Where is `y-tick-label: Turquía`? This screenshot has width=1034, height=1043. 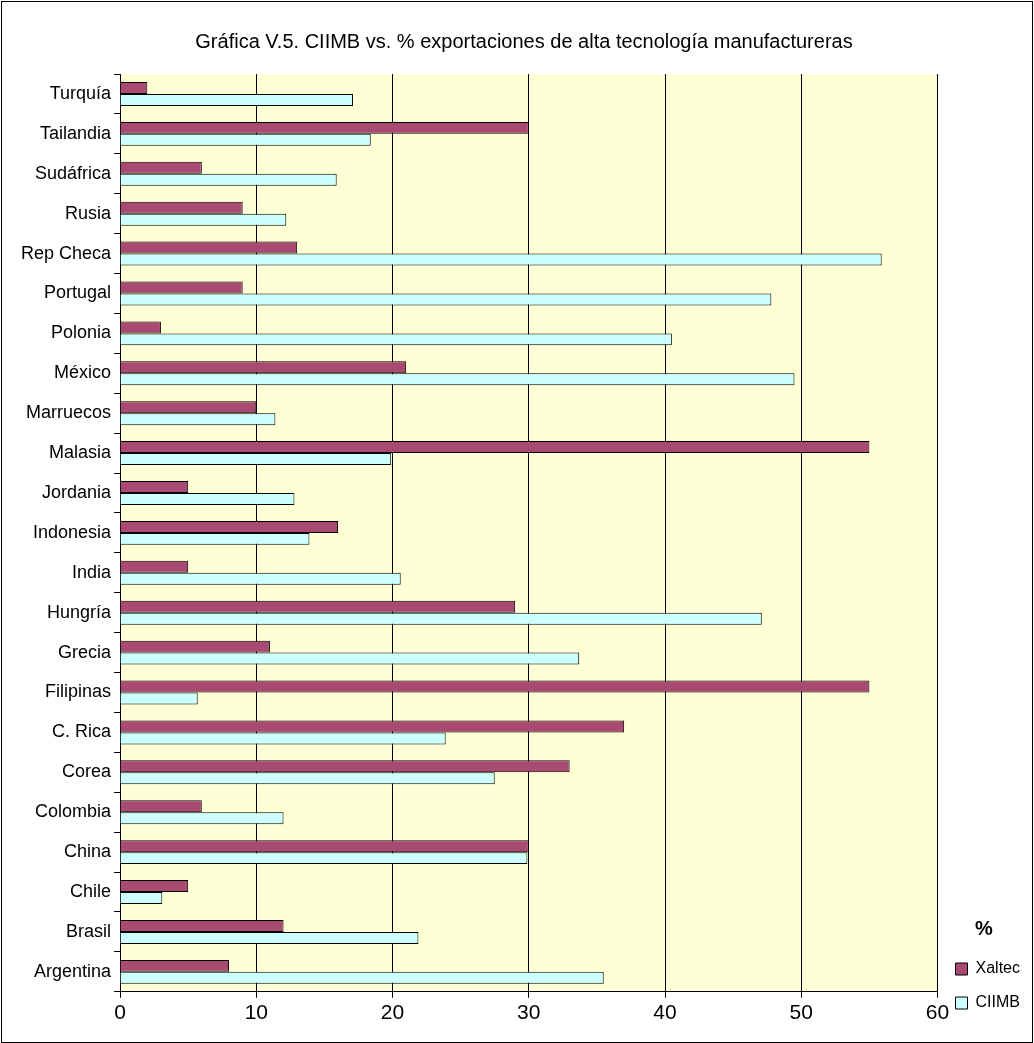 y-tick-label: Turquía is located at coordinates (81, 92).